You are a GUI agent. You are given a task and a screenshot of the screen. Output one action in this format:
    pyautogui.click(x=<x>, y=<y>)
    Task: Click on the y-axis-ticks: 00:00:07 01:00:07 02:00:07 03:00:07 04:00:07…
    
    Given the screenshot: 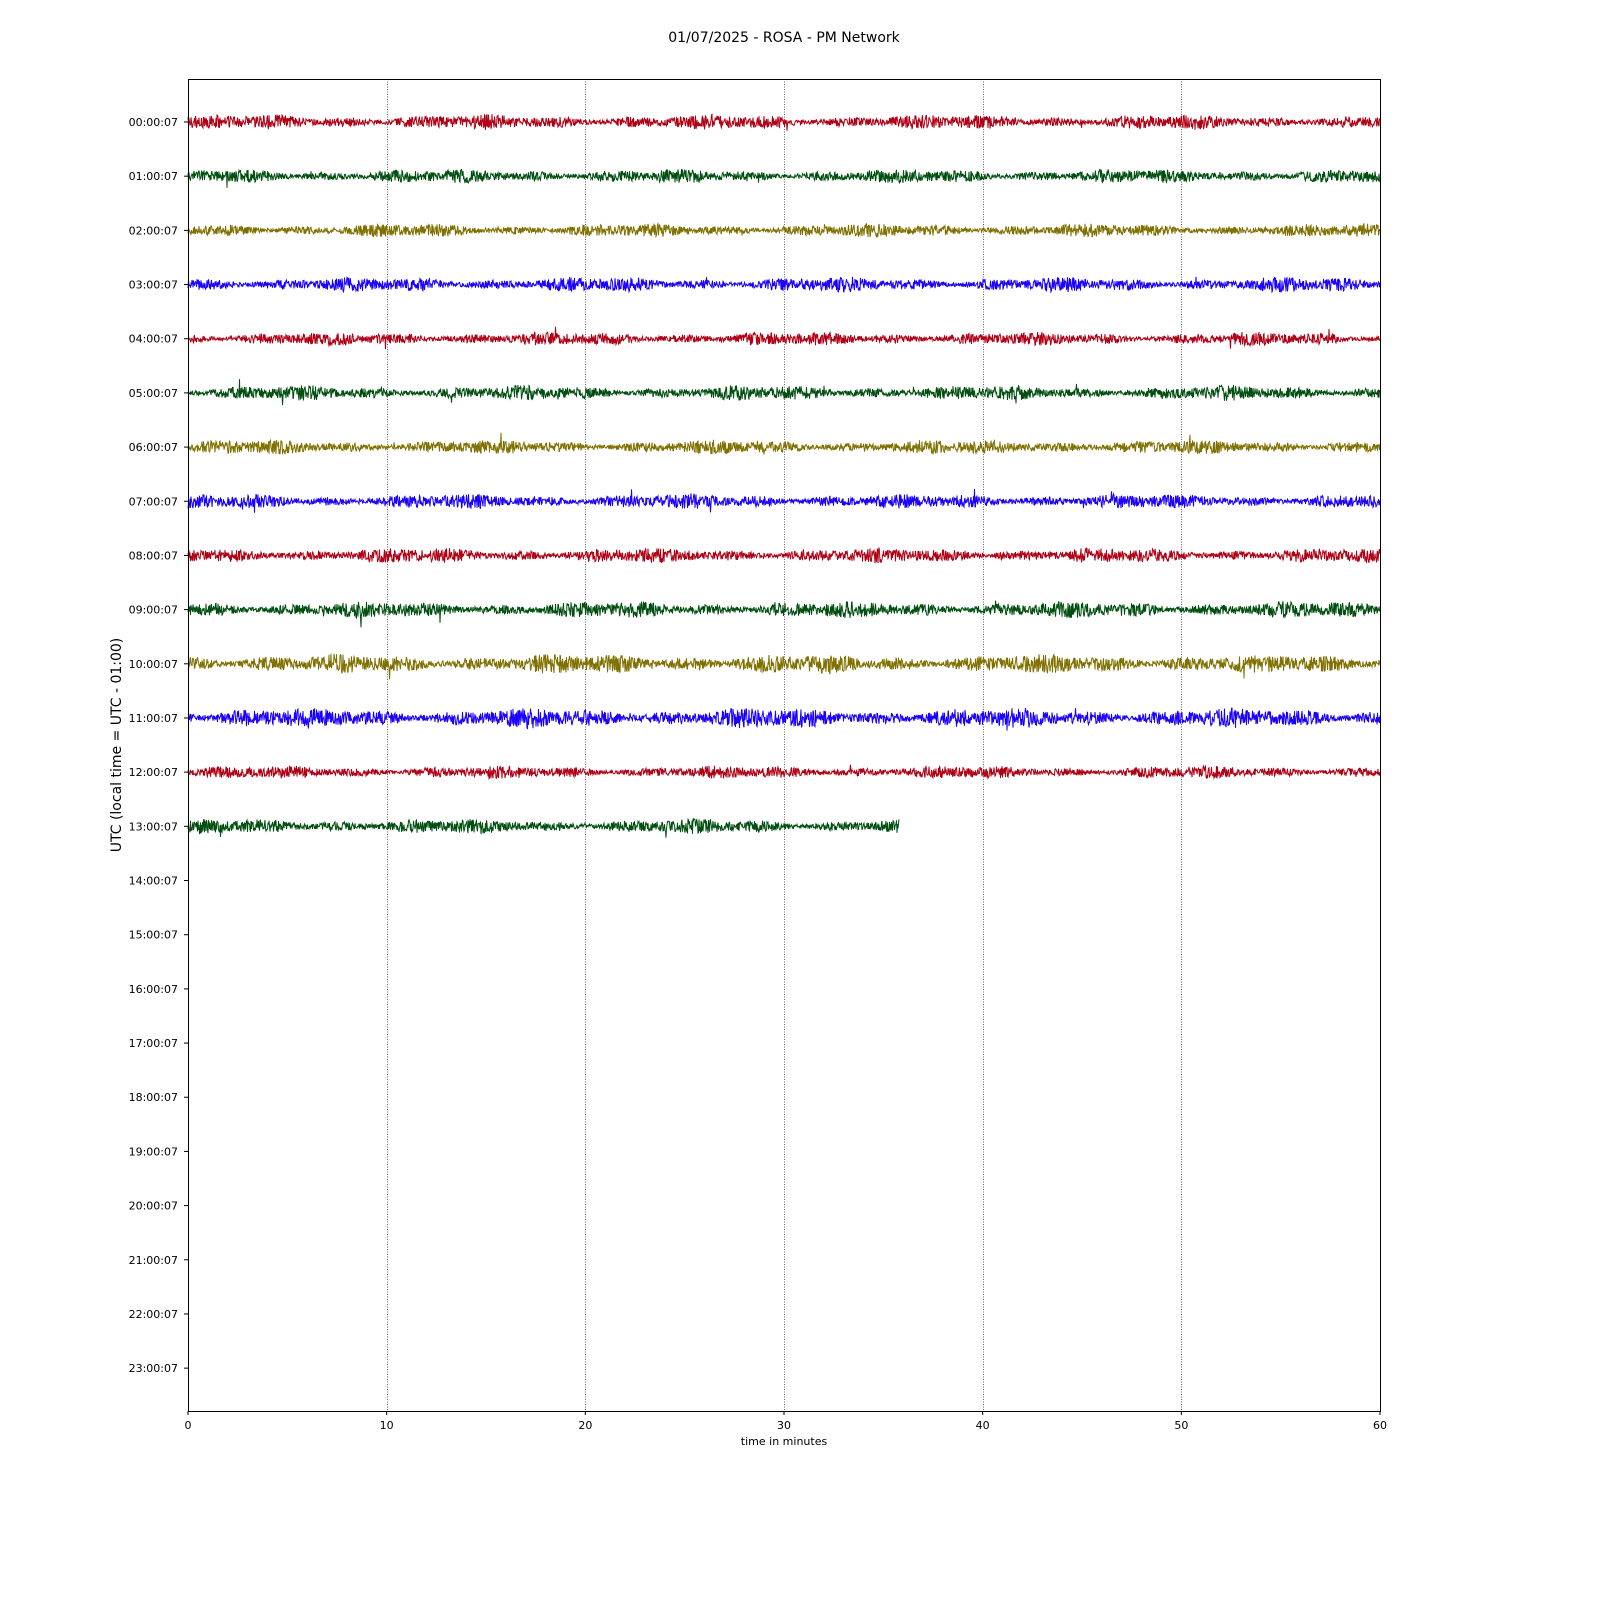 What is the action you would take?
    pyautogui.click(x=158, y=745)
    